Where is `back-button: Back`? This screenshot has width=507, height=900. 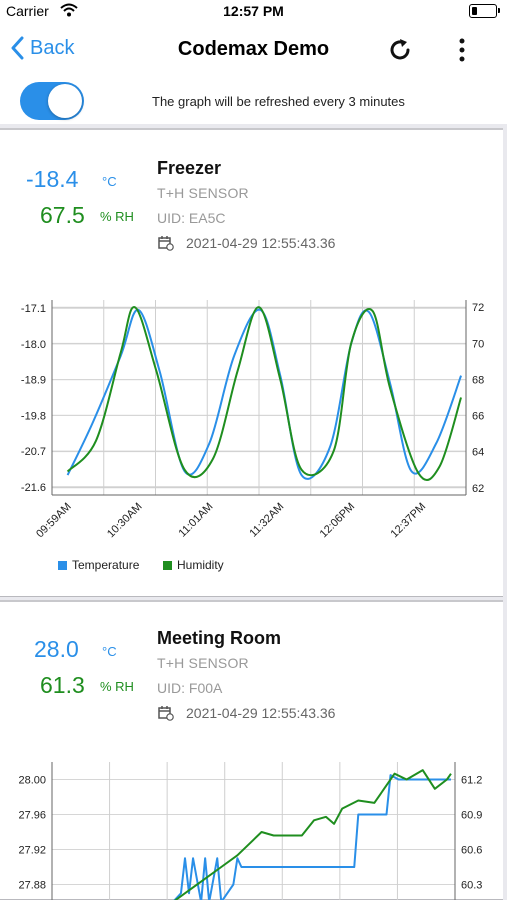
back-button: Back is located at coordinates (42, 48).